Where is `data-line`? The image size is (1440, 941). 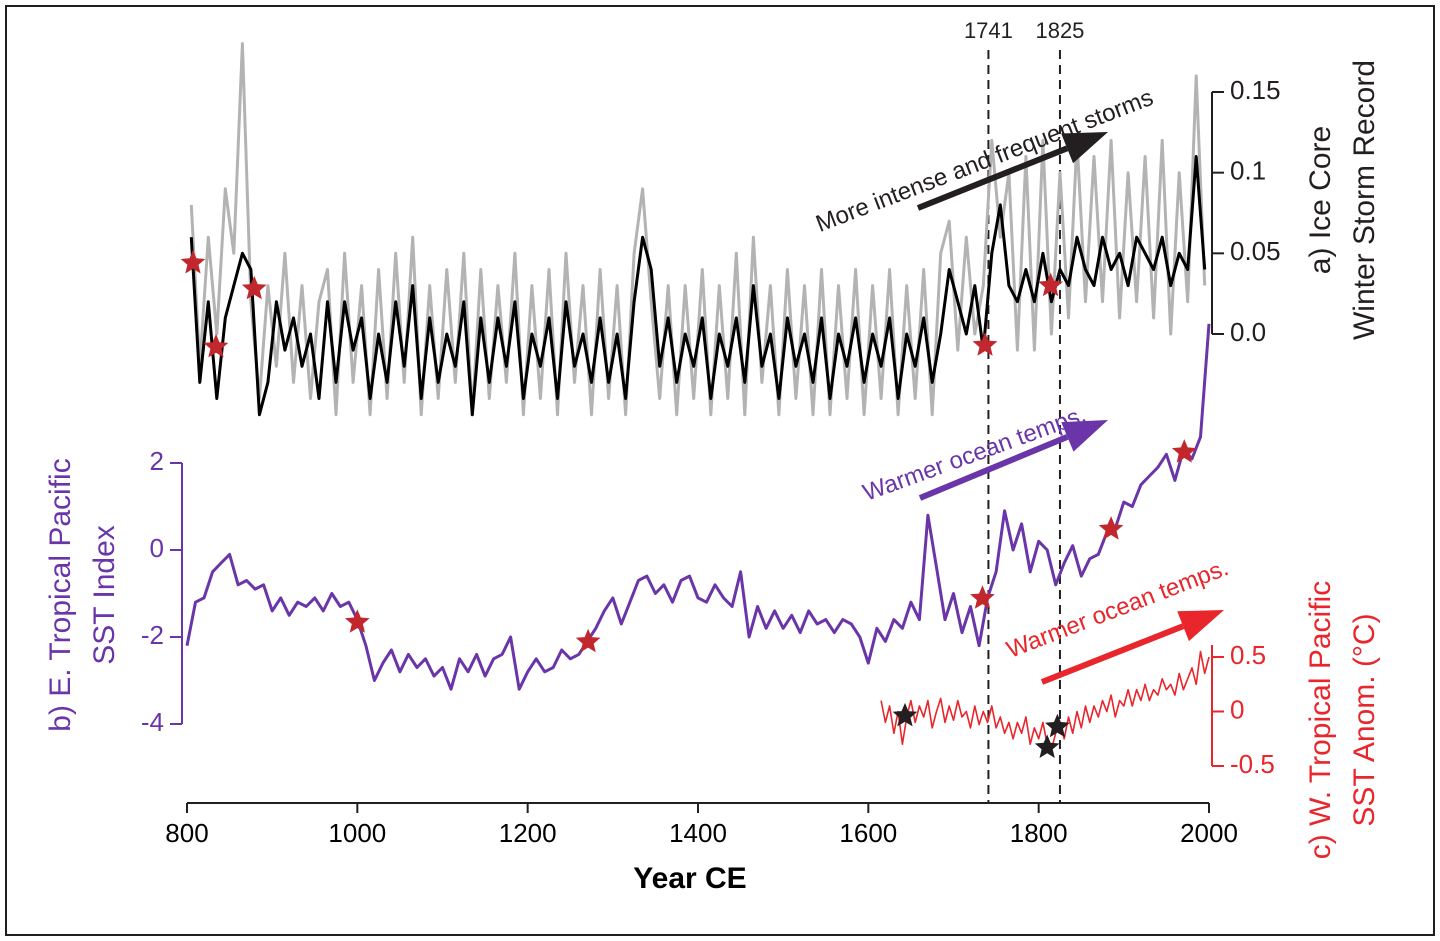 data-line is located at coordinates (1045, 700).